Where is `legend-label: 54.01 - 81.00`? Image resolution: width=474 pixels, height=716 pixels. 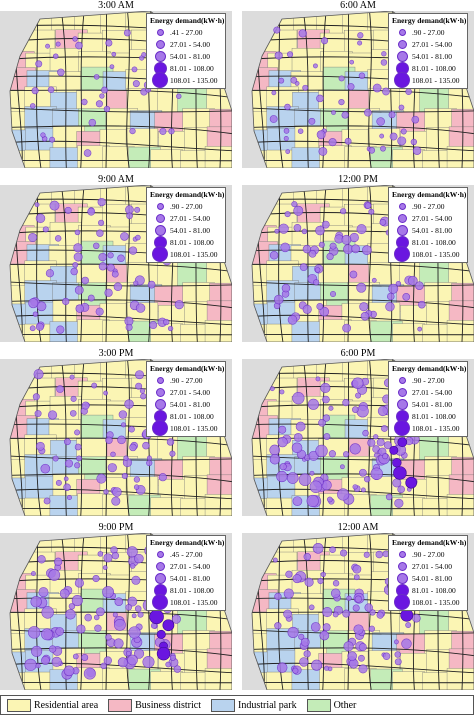
legend-label: 54.01 - 81.00 is located at coordinates (190, 230).